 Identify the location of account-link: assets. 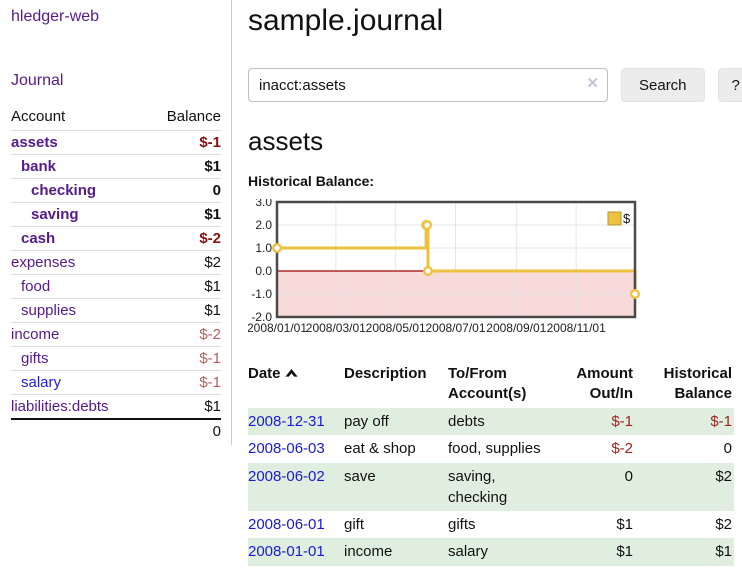
(34, 142).